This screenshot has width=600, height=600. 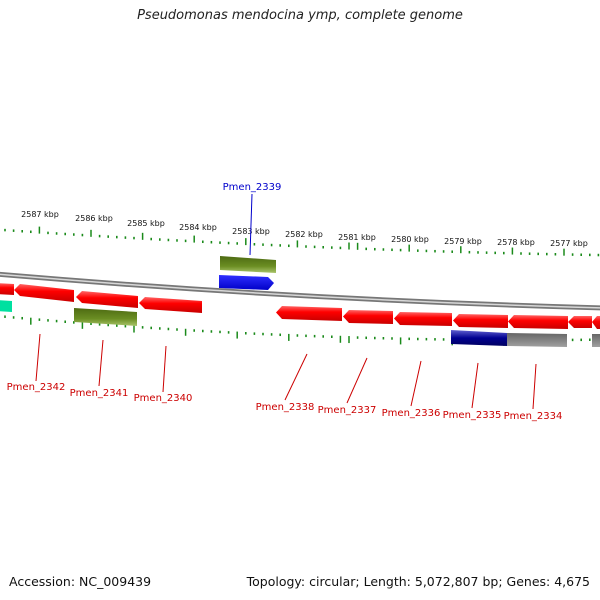 I want to click on gene-label: Pmen_2339, so click(x=252, y=187).